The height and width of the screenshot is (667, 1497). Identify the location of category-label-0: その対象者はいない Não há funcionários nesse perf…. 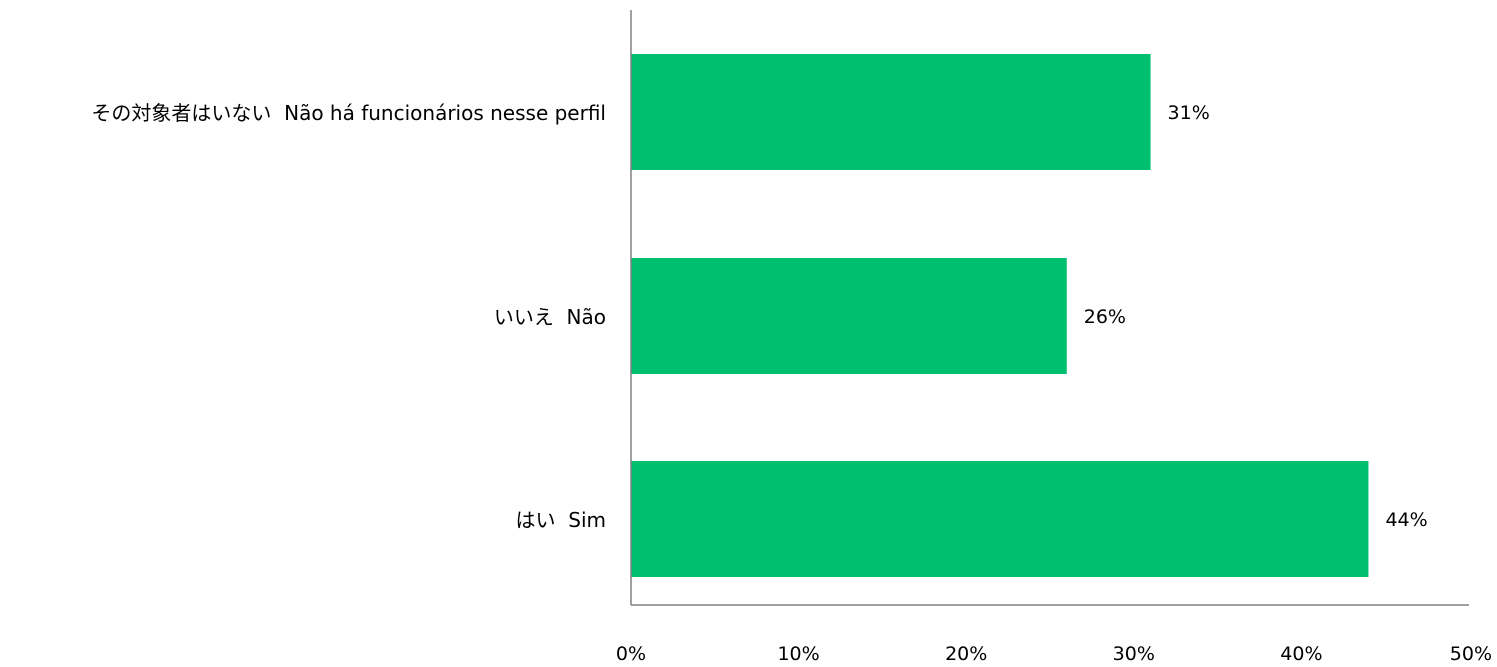
(348, 113).